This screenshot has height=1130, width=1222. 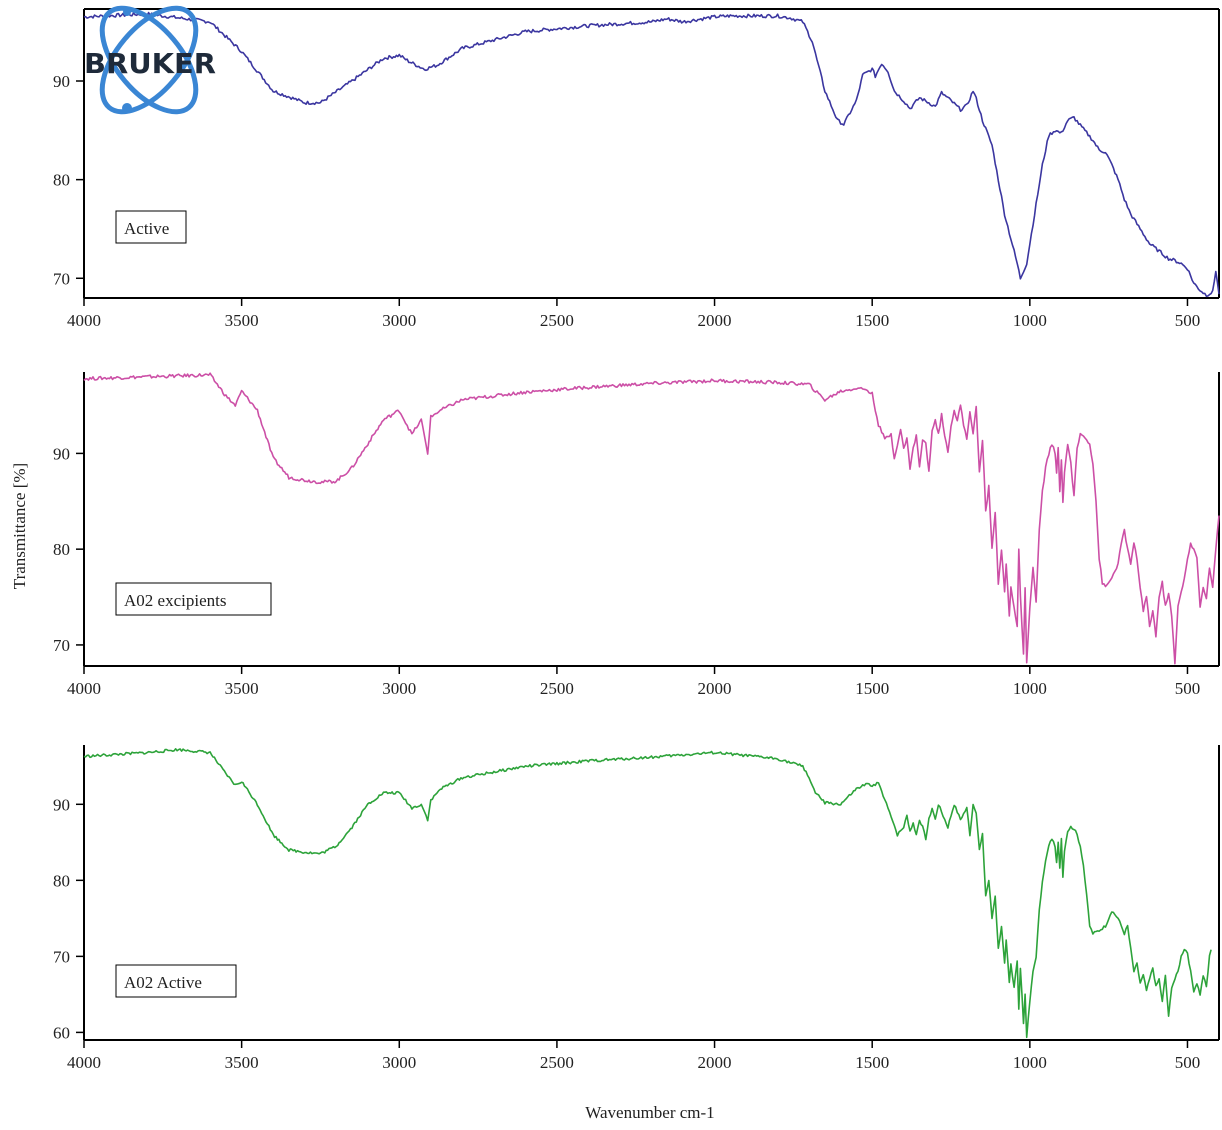 I want to click on y-axis-title: Transmittance [%], so click(x=19, y=526).